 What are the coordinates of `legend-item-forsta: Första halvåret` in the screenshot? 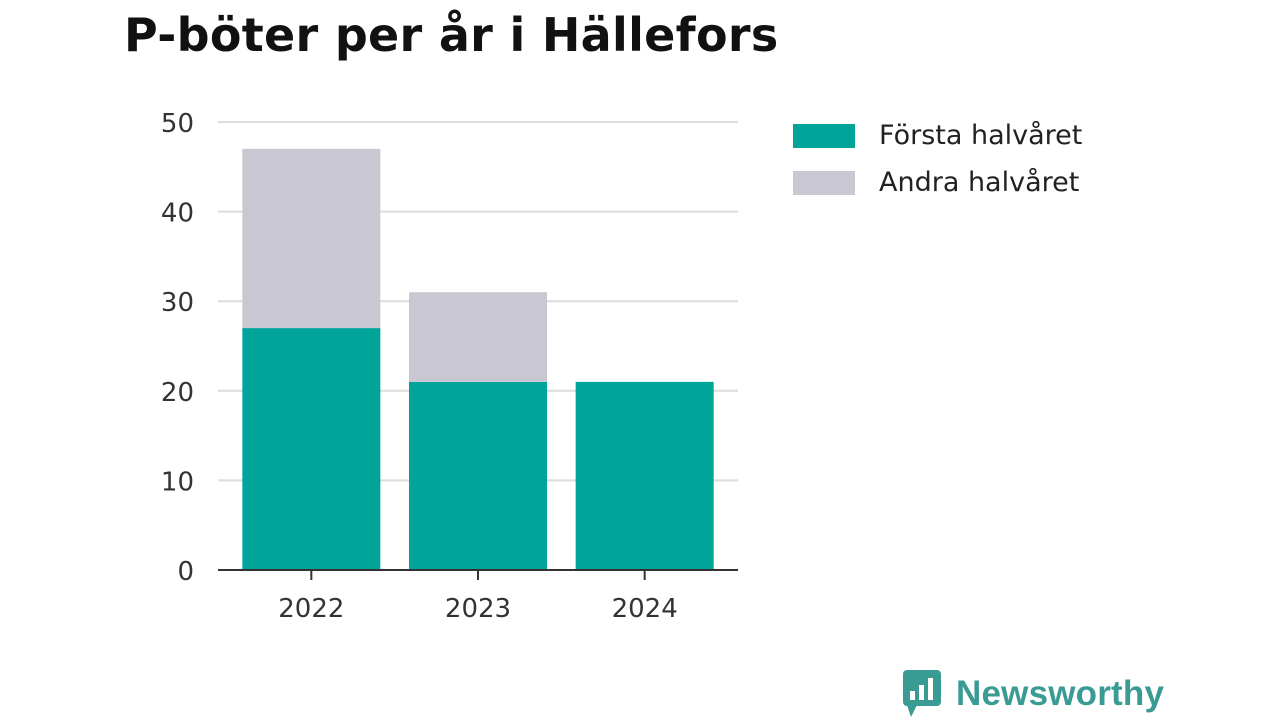 It's located at (937, 135).